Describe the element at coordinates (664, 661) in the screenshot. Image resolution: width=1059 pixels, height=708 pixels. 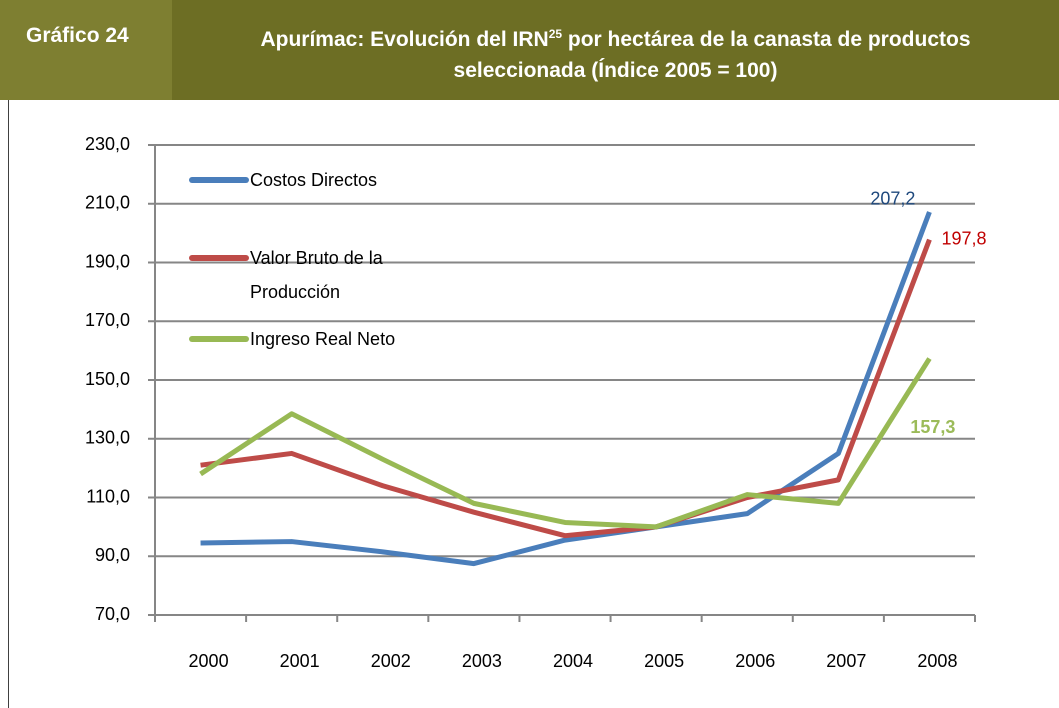
I see `x-tick-label: 2005` at that location.